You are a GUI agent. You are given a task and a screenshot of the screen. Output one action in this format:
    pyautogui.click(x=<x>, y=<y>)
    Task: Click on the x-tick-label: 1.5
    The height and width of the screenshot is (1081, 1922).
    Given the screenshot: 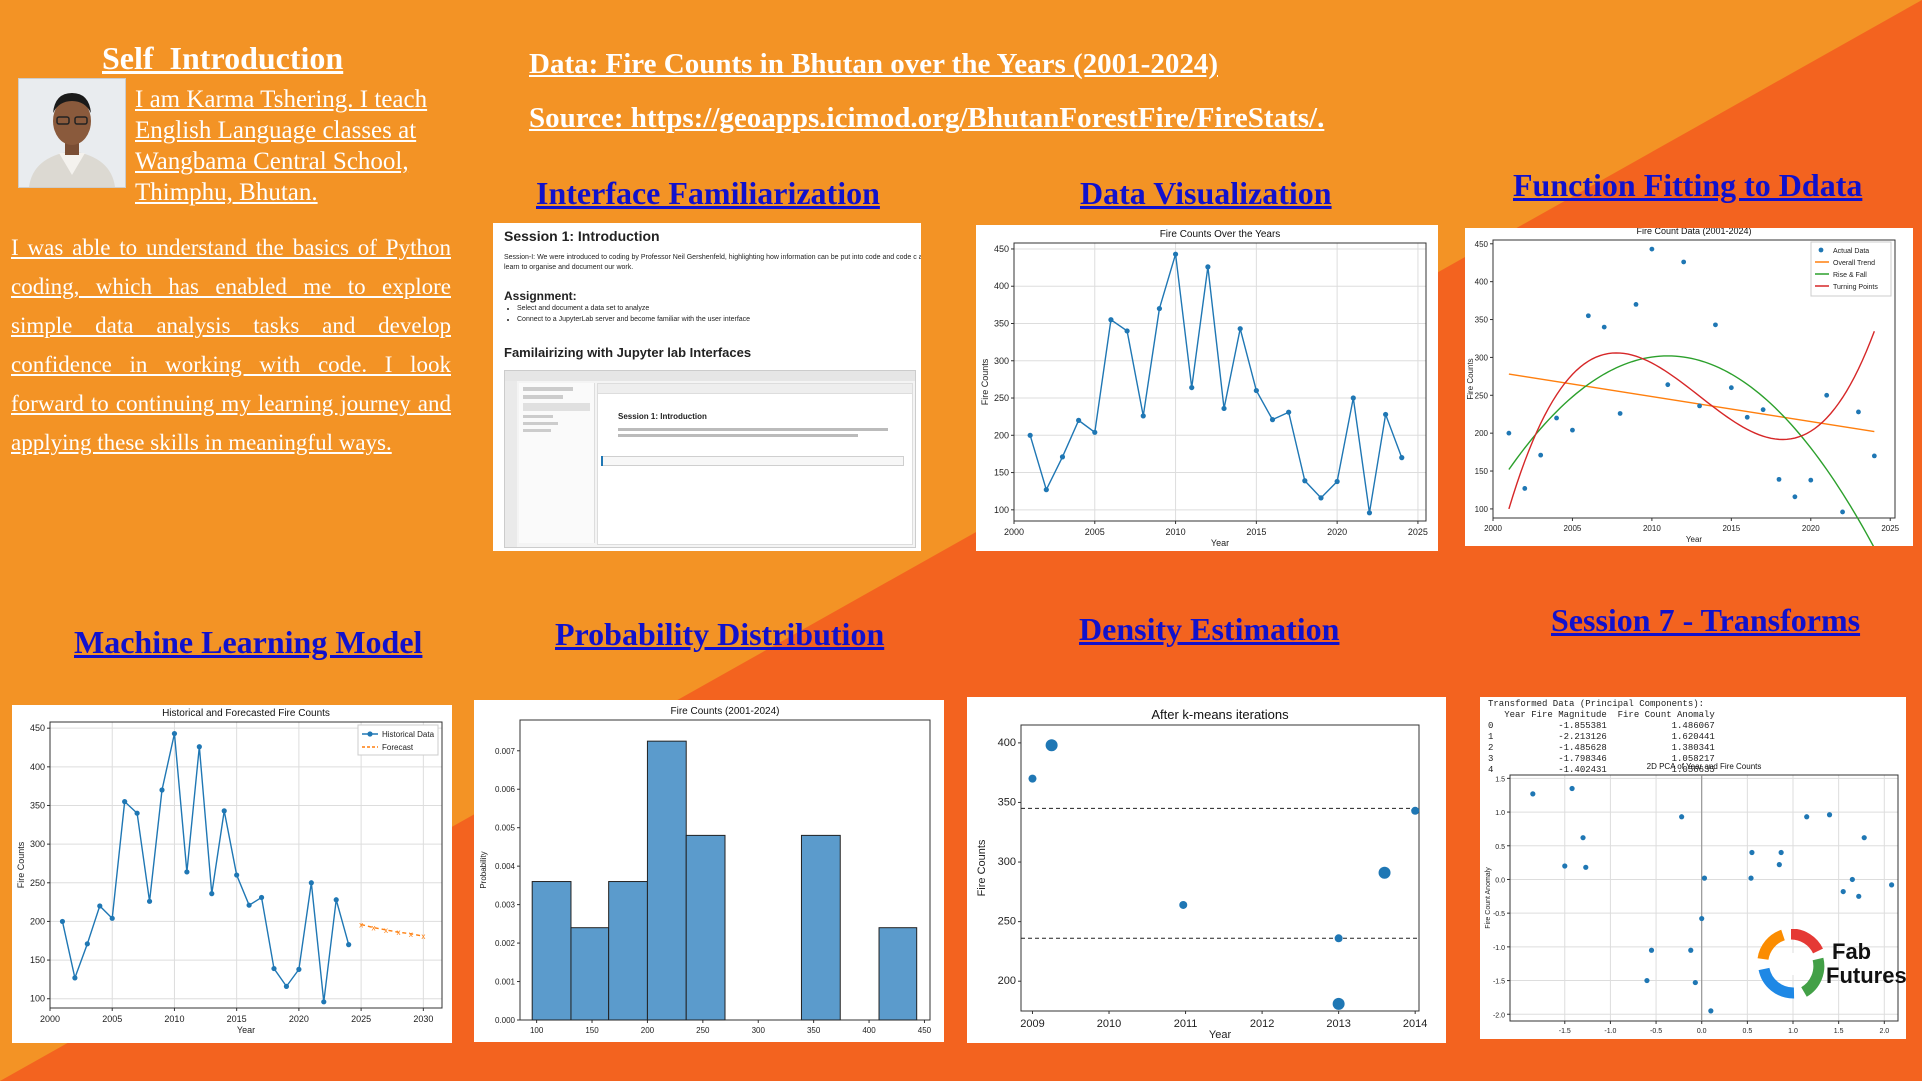 What is the action you would take?
    pyautogui.click(x=1839, y=1031)
    